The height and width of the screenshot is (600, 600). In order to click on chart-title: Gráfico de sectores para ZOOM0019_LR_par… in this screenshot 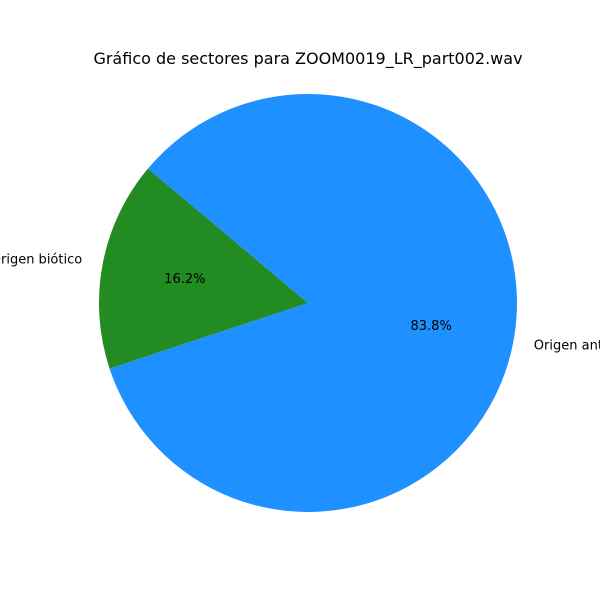, I will do `click(307, 59)`.